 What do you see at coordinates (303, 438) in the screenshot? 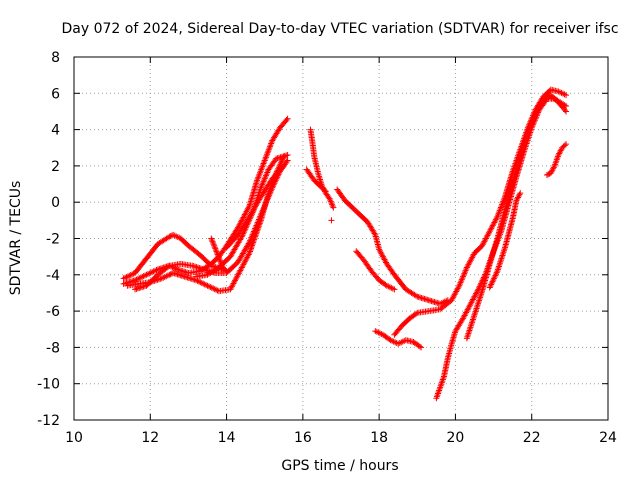
I see `x-tick-label-16: 16` at bounding box center [303, 438].